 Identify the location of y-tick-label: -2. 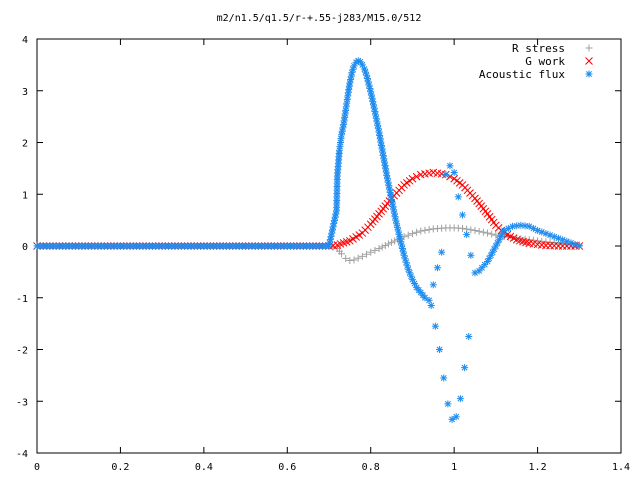
(22, 351).